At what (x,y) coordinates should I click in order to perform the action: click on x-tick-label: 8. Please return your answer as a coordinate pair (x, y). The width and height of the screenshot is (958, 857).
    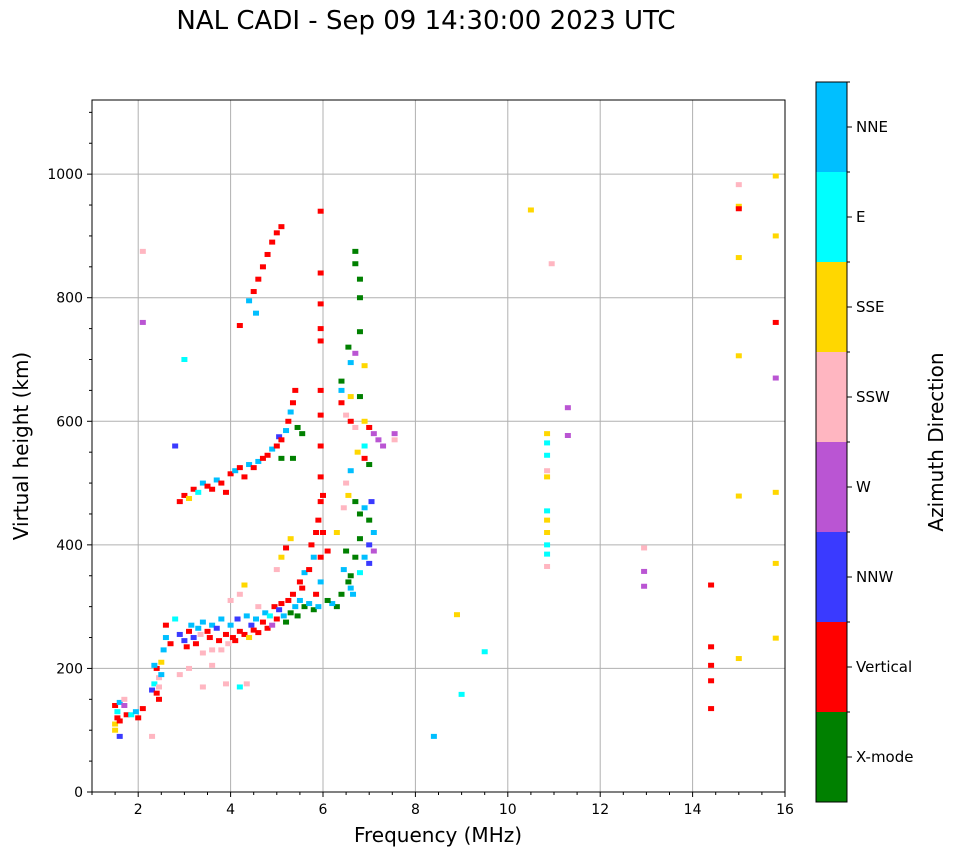
    Looking at the image, I should click on (415, 810).